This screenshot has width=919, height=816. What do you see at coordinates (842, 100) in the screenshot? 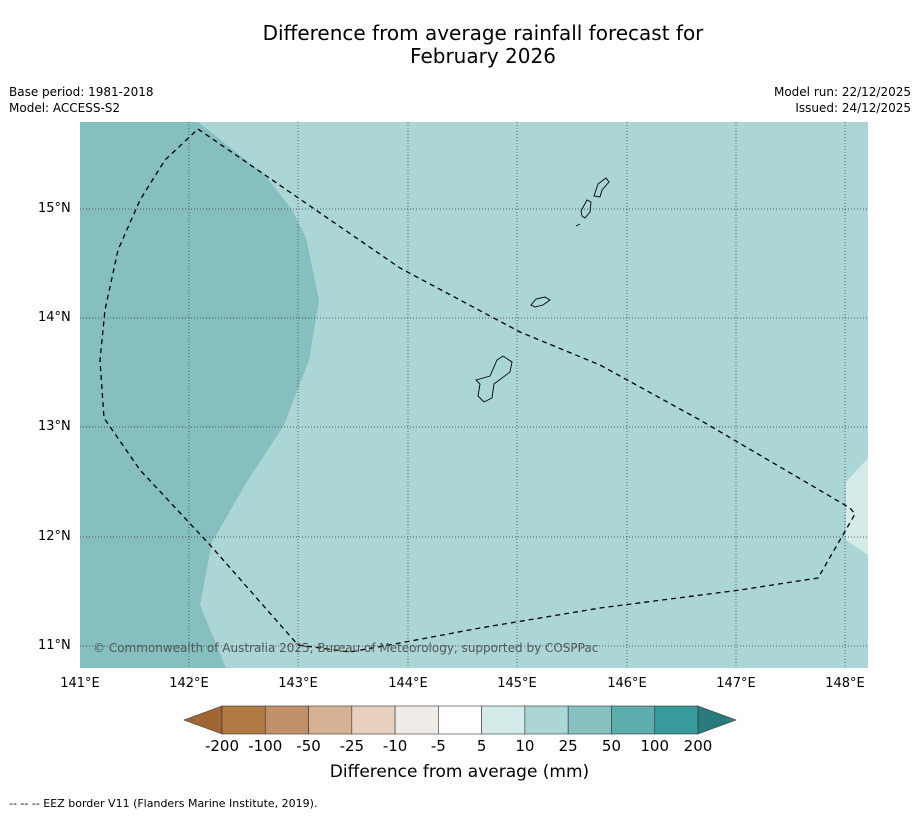
I see `meta-right: Model run: 22/12/2025 Issued: 24/12/2025` at bounding box center [842, 100].